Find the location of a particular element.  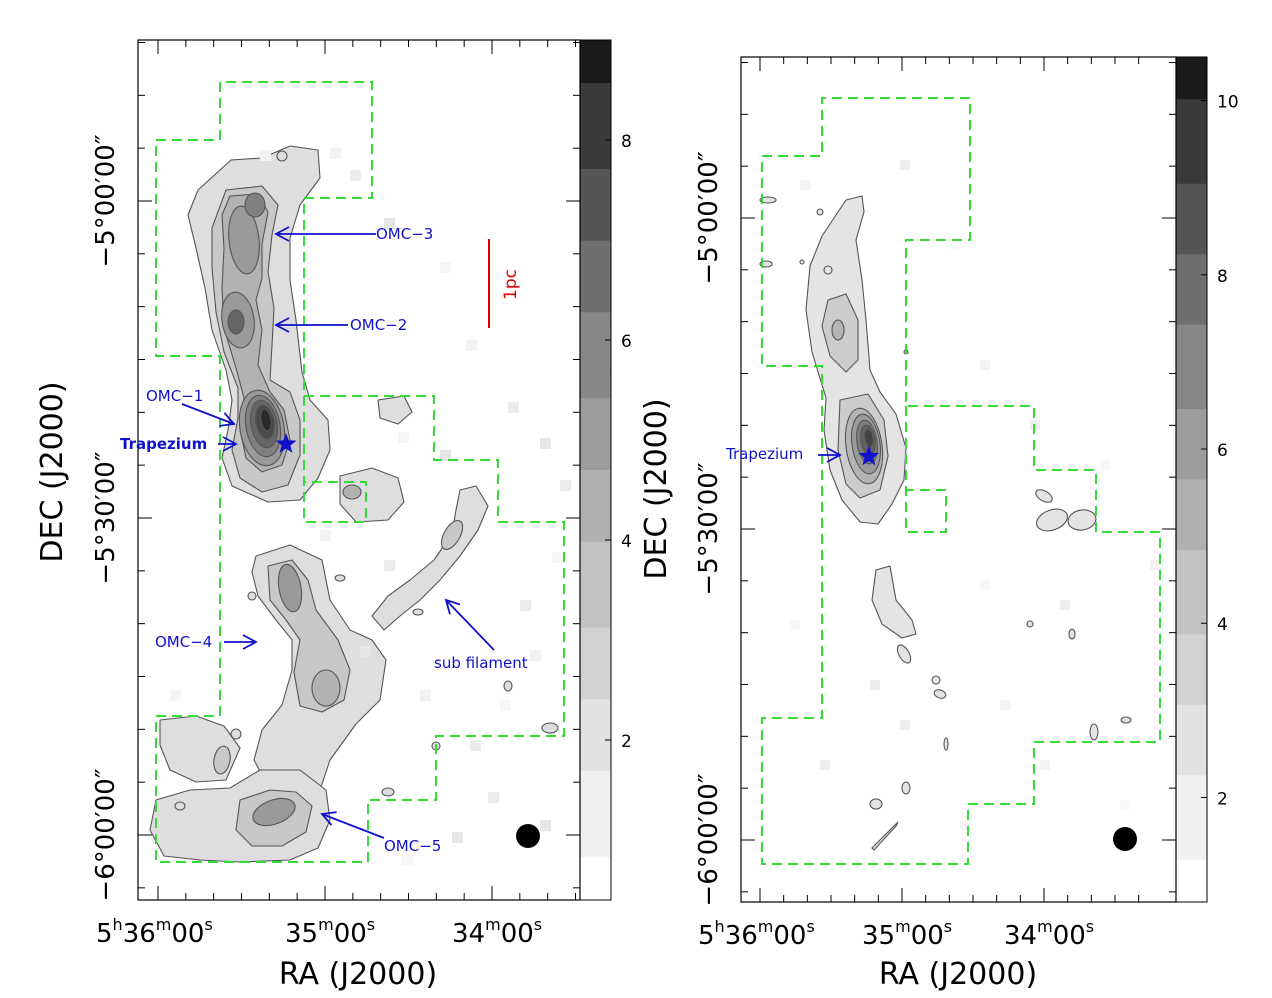

left-colorbar-tick-label: 4 is located at coordinates (626, 542).